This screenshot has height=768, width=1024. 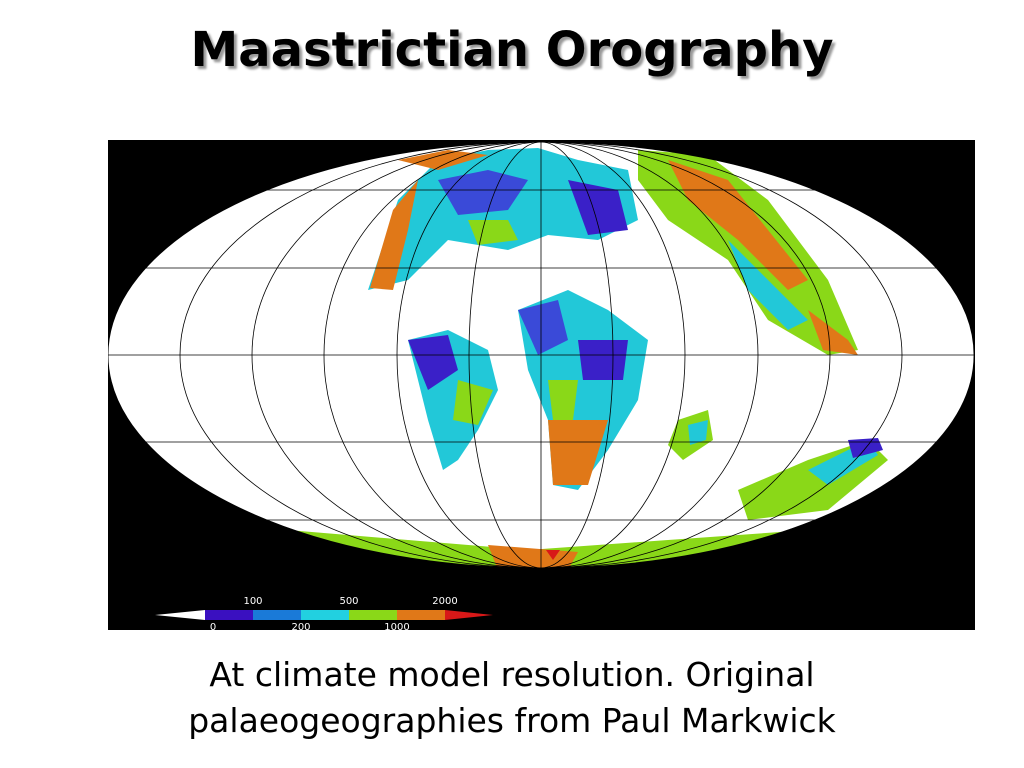 I want to click on colorbar-label: 500, so click(x=348, y=601).